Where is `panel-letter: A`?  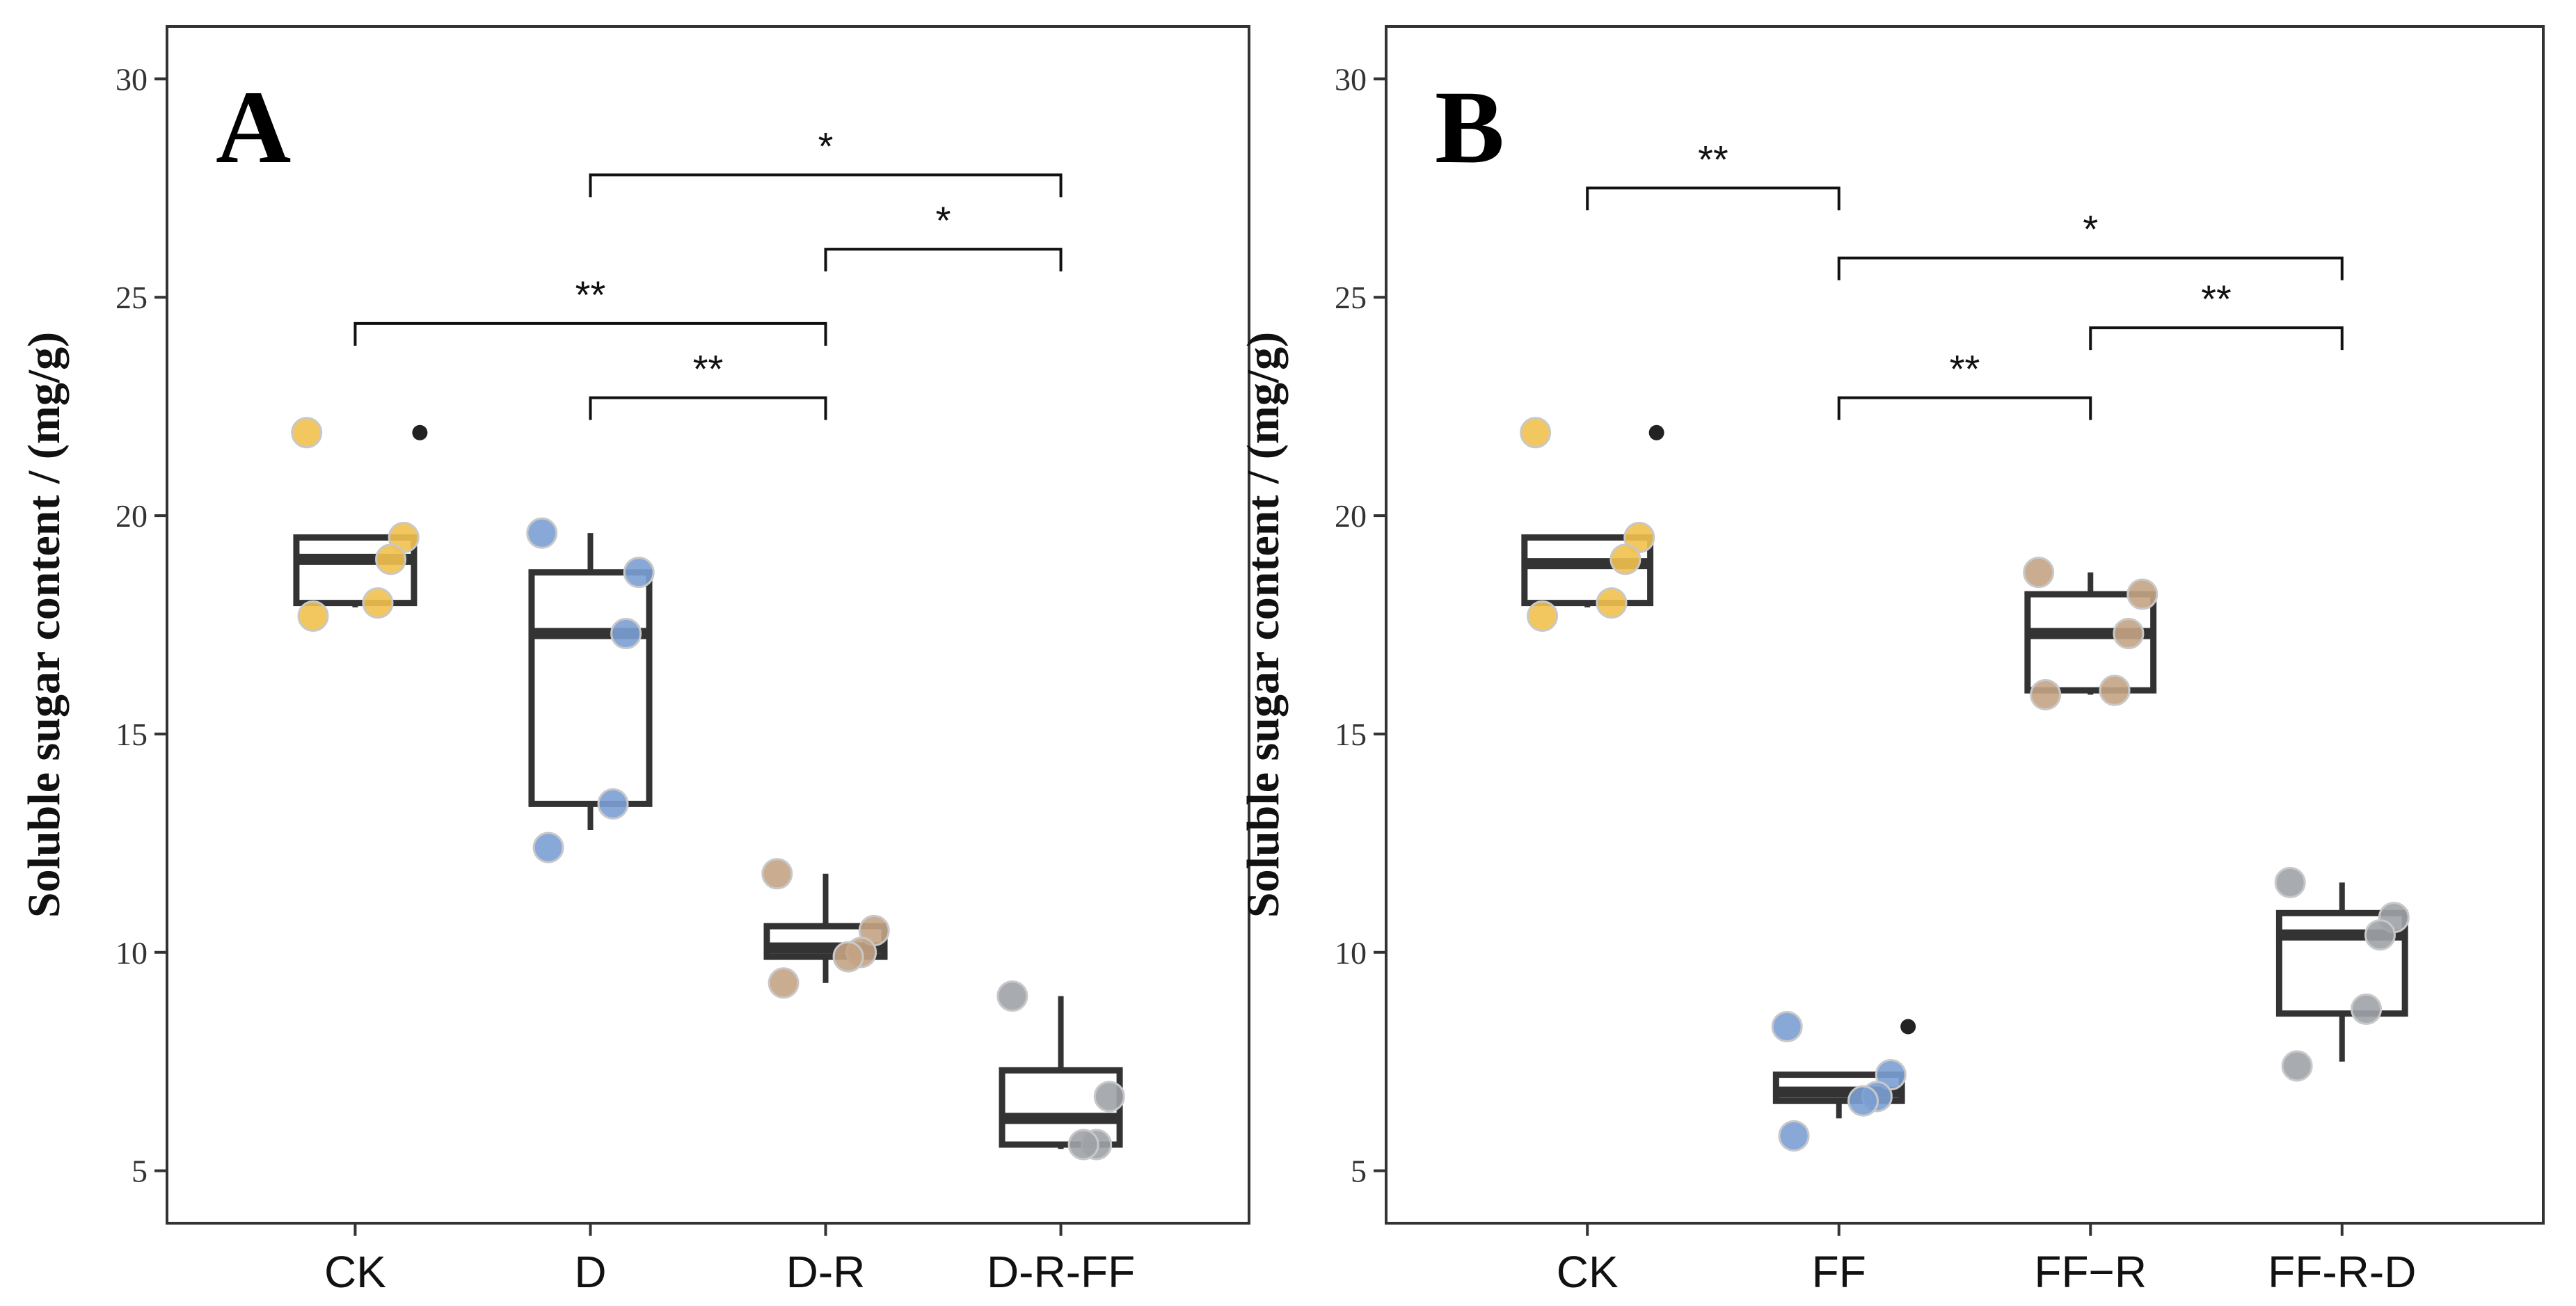
panel-letter: A is located at coordinates (253, 128).